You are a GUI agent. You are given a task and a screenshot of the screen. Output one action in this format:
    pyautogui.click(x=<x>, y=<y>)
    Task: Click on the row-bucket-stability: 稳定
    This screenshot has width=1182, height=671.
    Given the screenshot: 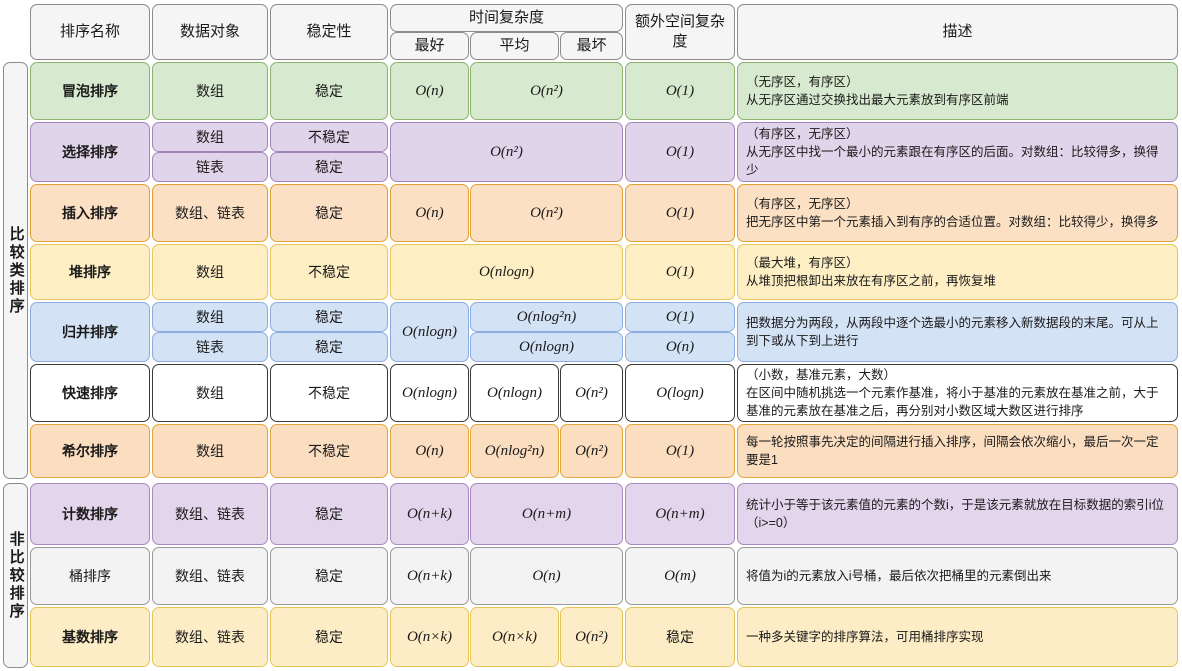 What is the action you would take?
    pyautogui.click(x=329, y=576)
    